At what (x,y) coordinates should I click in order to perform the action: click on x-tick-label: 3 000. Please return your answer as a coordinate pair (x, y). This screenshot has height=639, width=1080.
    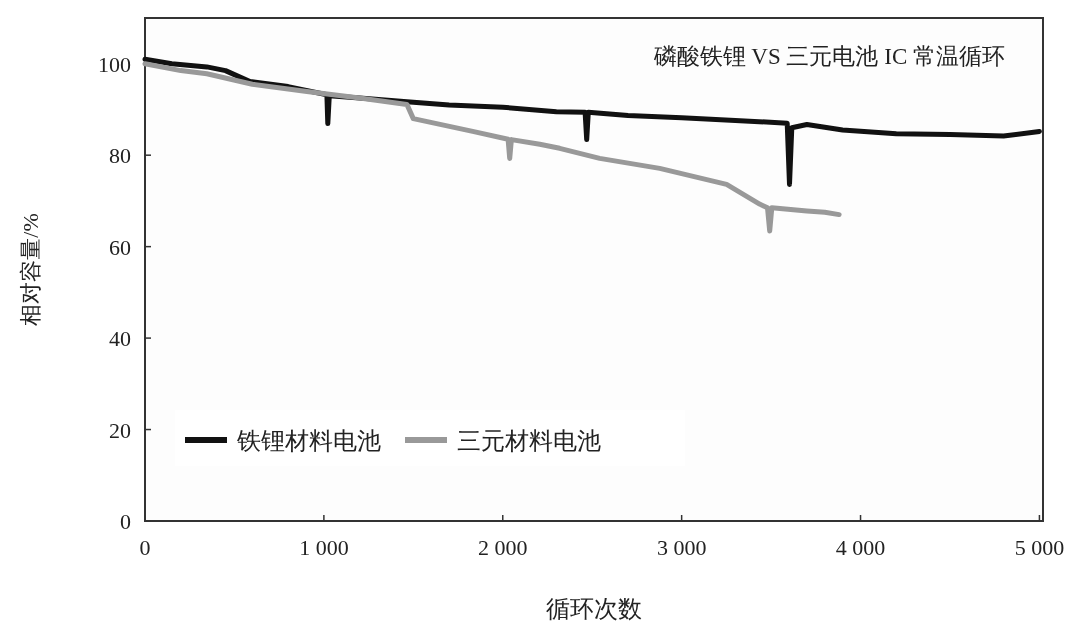
    Looking at the image, I should click on (681, 547).